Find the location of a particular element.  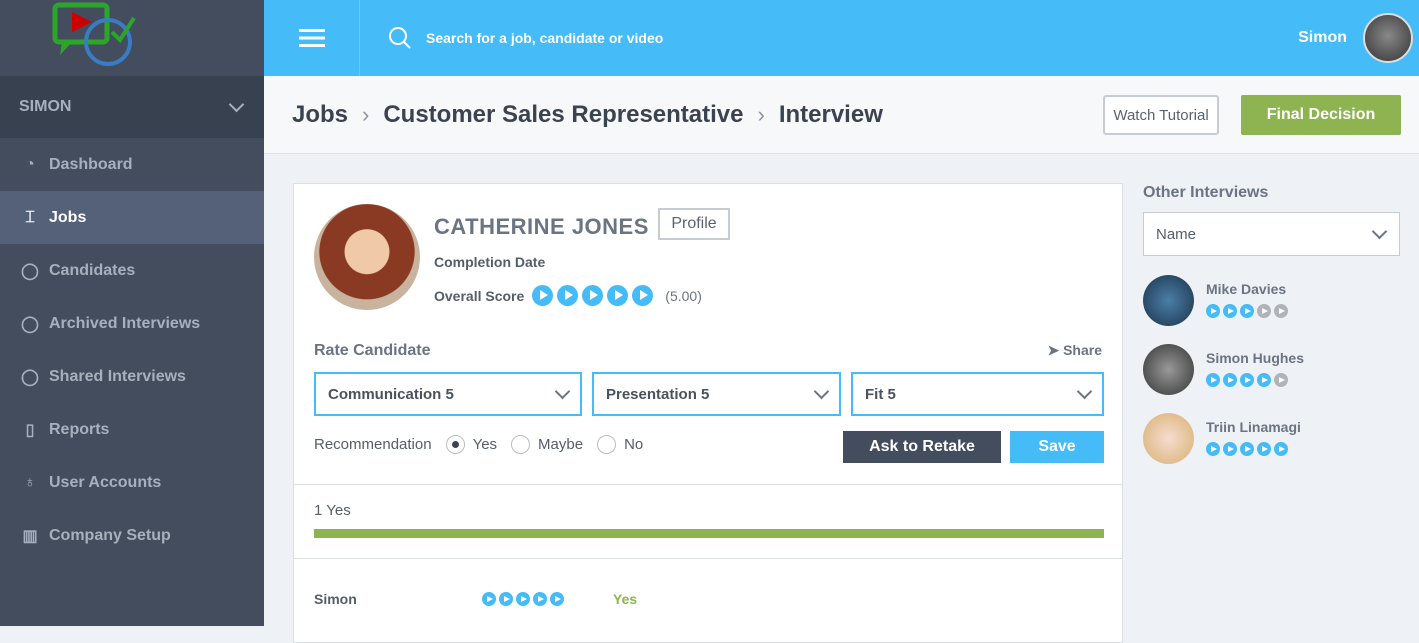

presentation-select: Presentation 5 is located at coordinates (716, 394).